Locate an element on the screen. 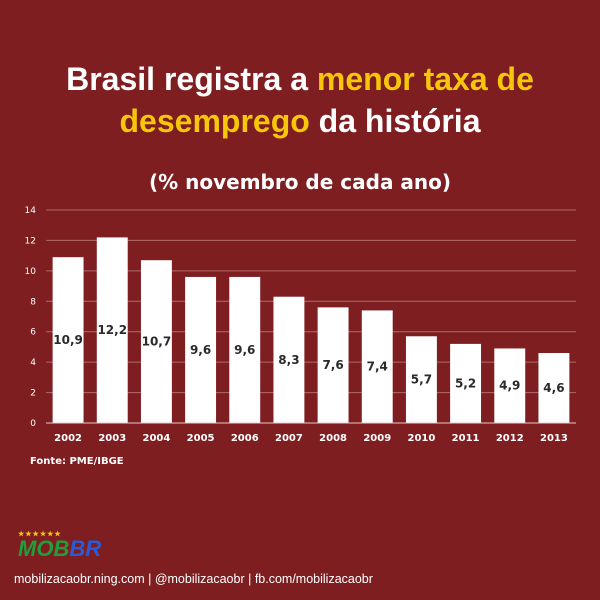 This screenshot has height=600, width=600. bar-value-label: 4,6 is located at coordinates (553, 388).